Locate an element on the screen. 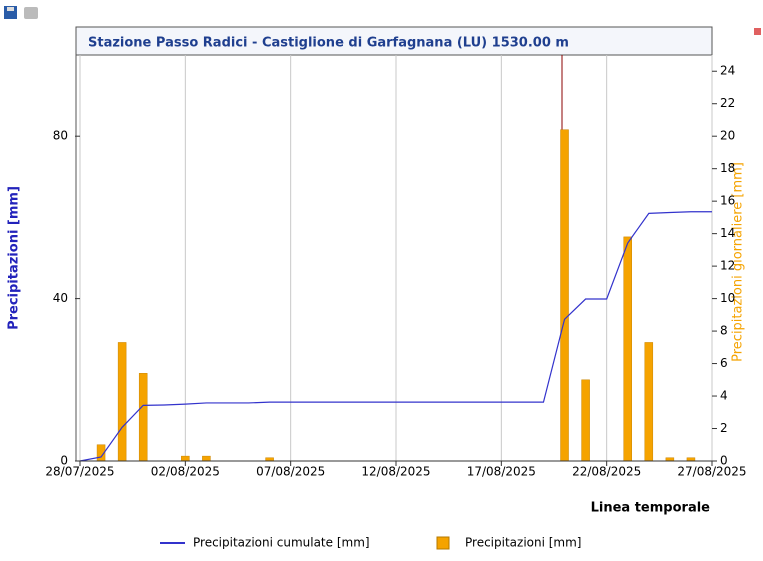  y-tick-label: 40 is located at coordinates (60, 298).